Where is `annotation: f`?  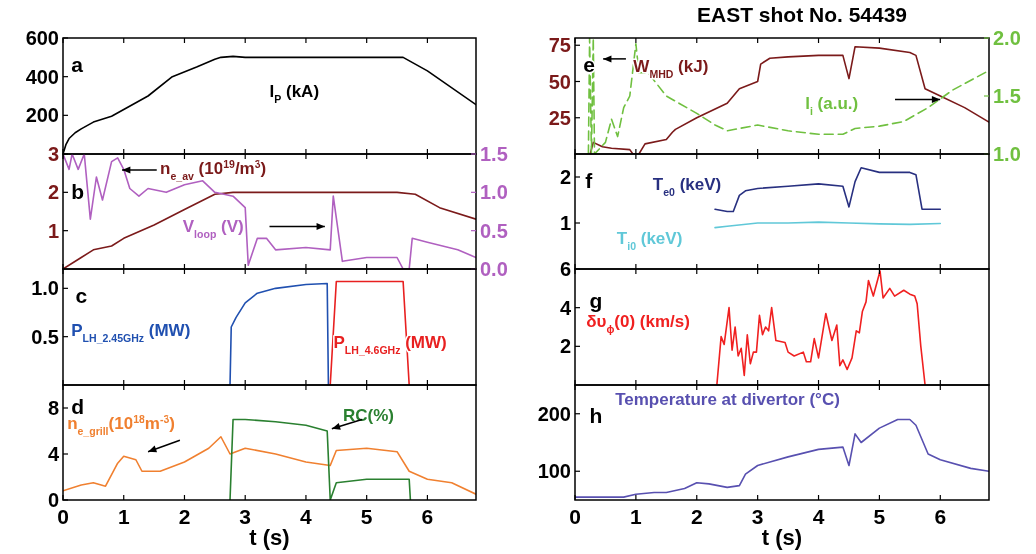
annotation: f is located at coordinates (589, 180).